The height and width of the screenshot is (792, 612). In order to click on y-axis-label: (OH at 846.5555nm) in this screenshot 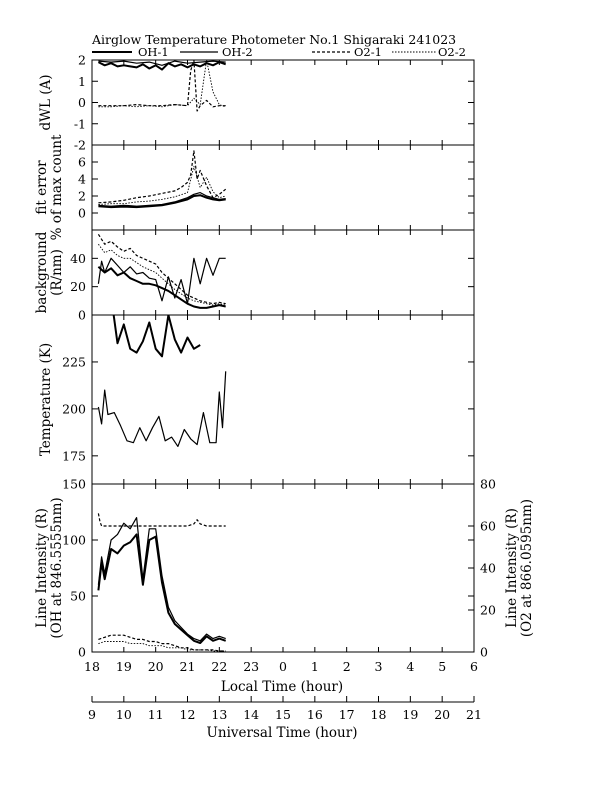, I will do `click(57, 567)`.